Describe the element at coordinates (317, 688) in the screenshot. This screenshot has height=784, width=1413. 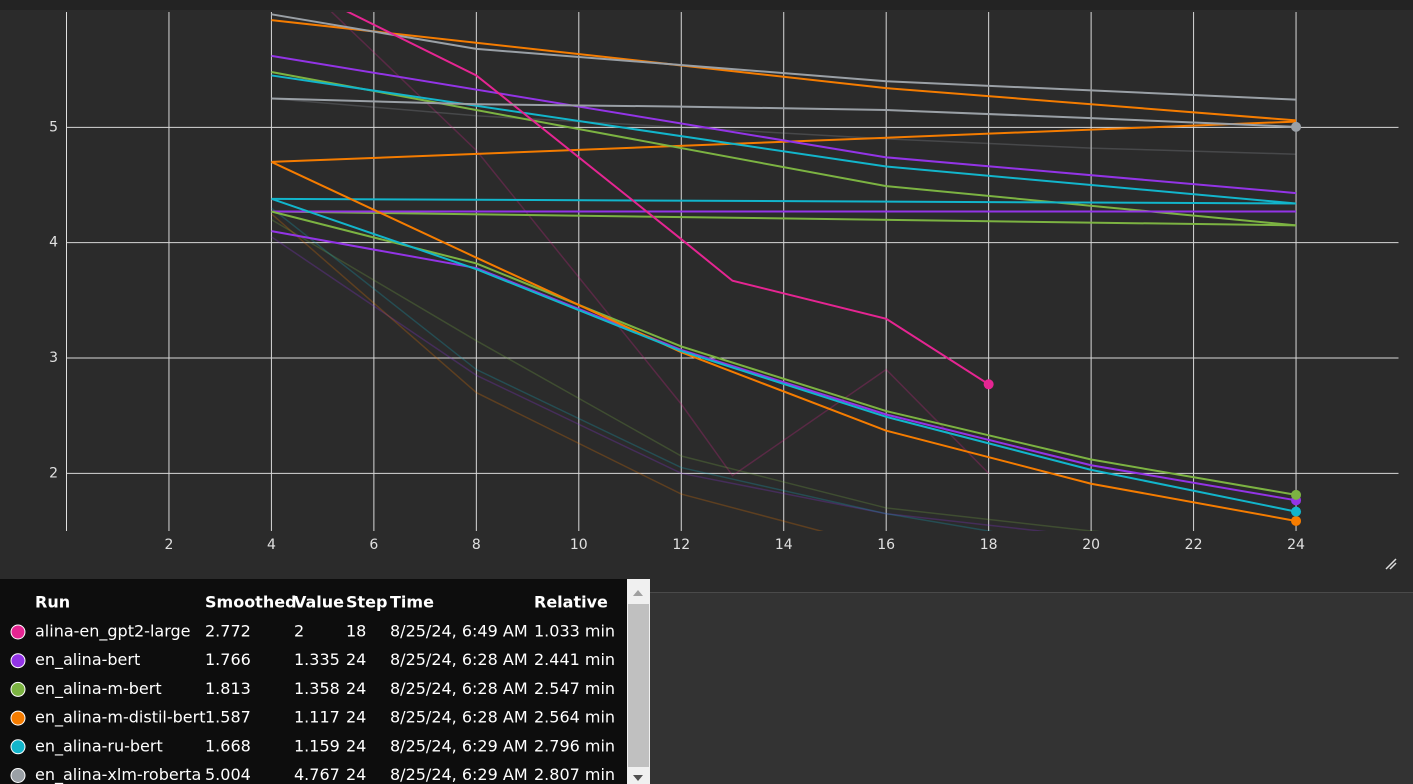
I see `raw-value: 1.358` at that location.